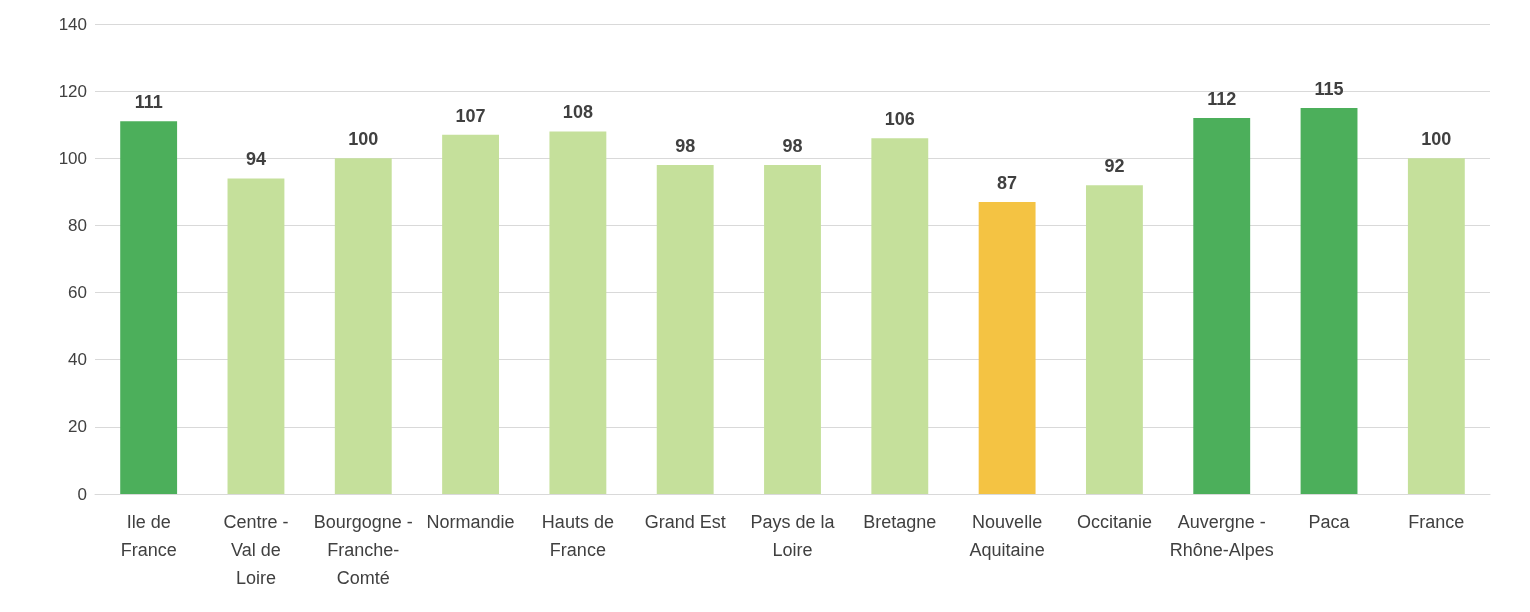 The height and width of the screenshot is (612, 1530). What do you see at coordinates (77, 293) in the screenshot?
I see `y-tick-label: 60` at bounding box center [77, 293].